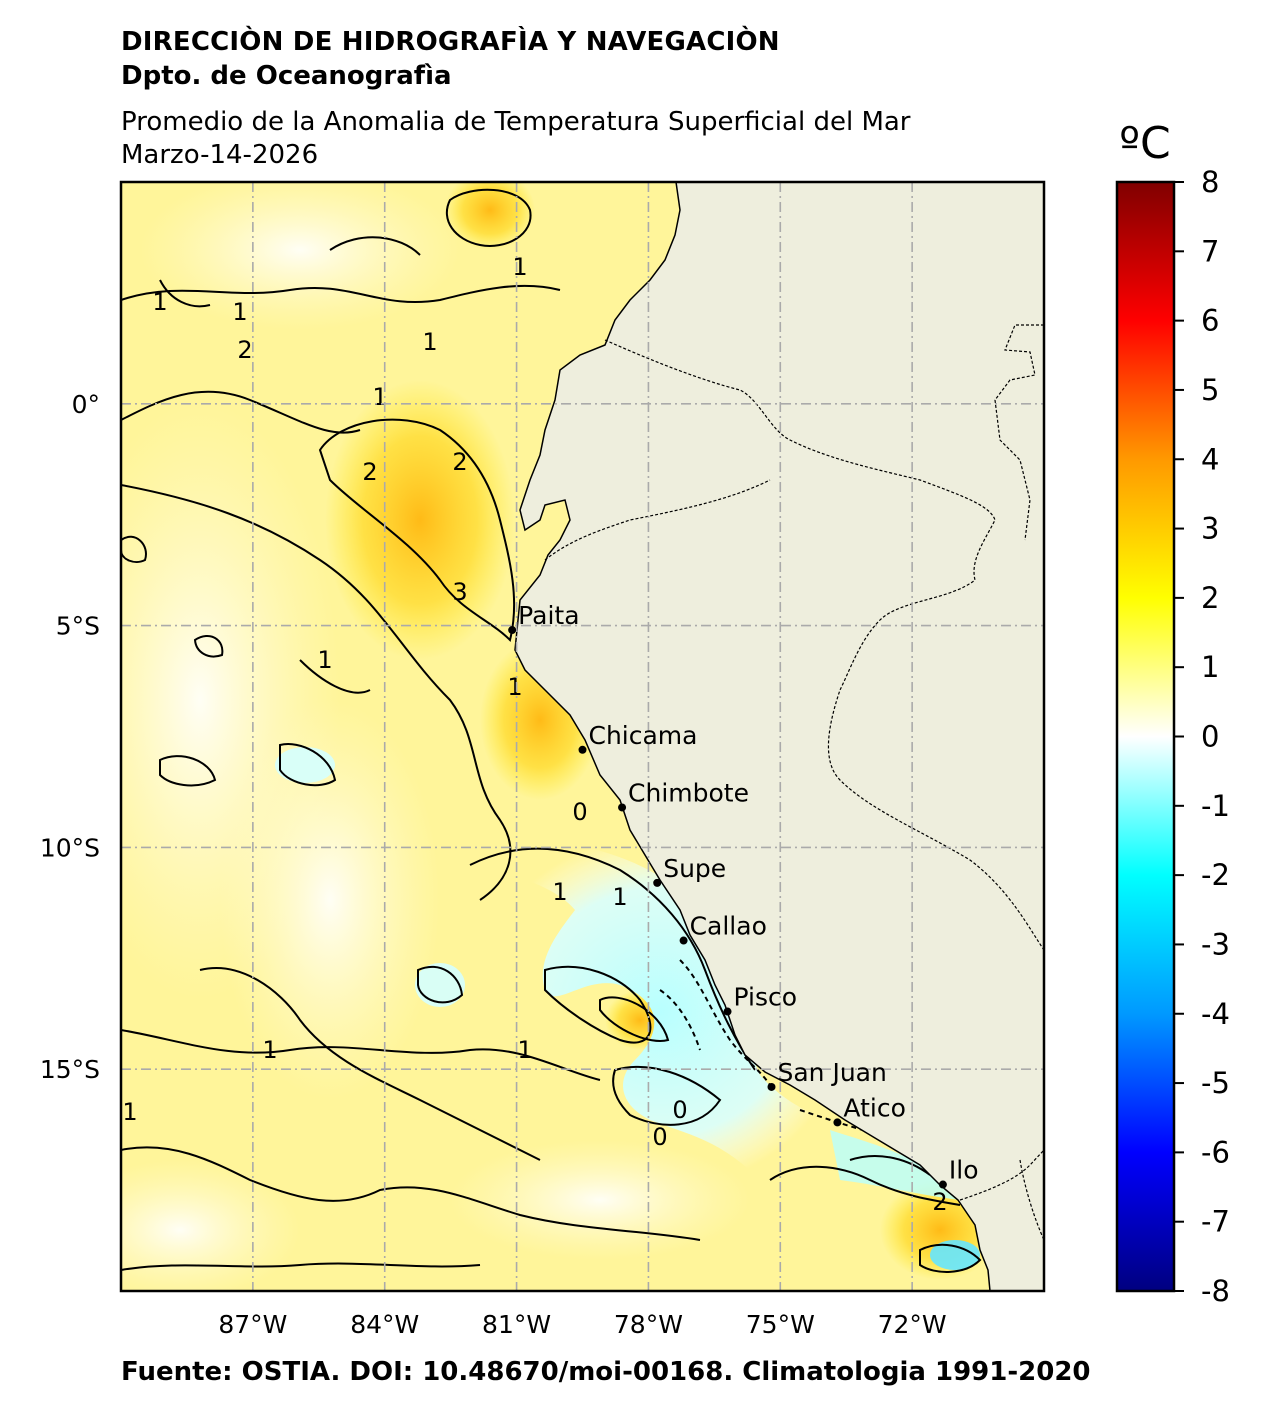 This screenshot has width=1265, height=1420. Describe the element at coordinates (252, 1324) in the screenshot. I see `lon-tick-label: 87°W` at that location.